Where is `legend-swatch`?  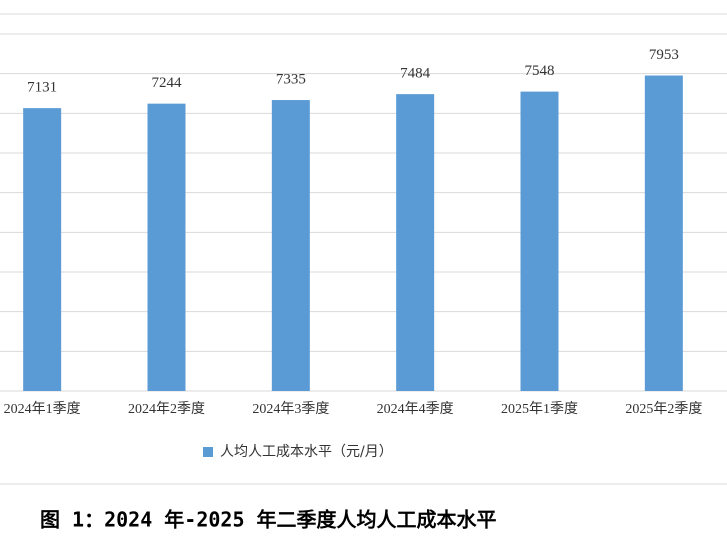
legend-swatch is located at coordinates (208, 452).